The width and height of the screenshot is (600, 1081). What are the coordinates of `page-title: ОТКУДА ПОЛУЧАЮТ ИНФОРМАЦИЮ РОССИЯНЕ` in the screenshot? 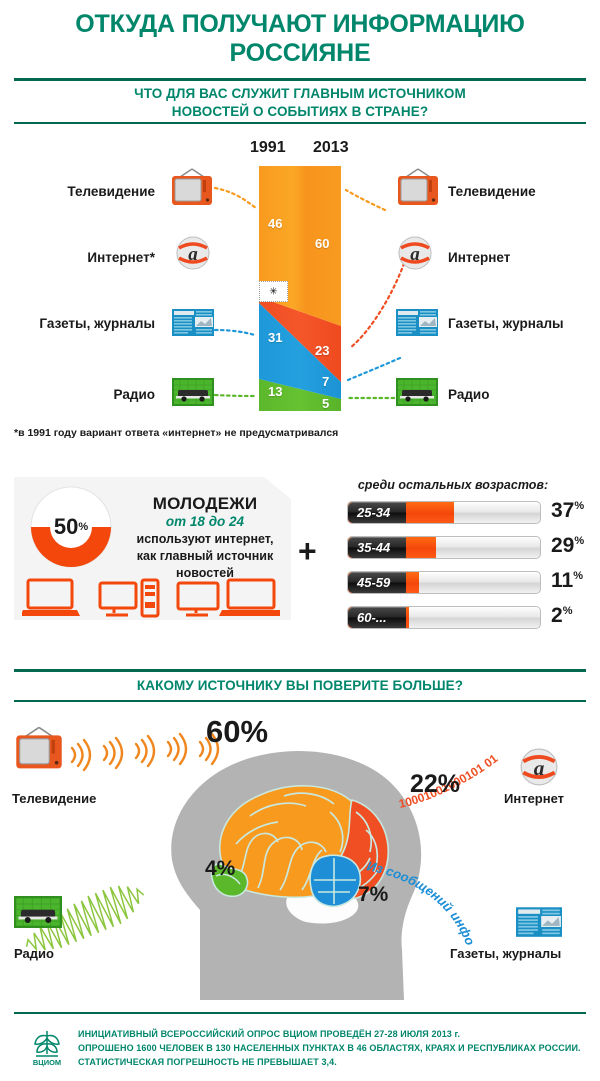 It's located at (300, 39).